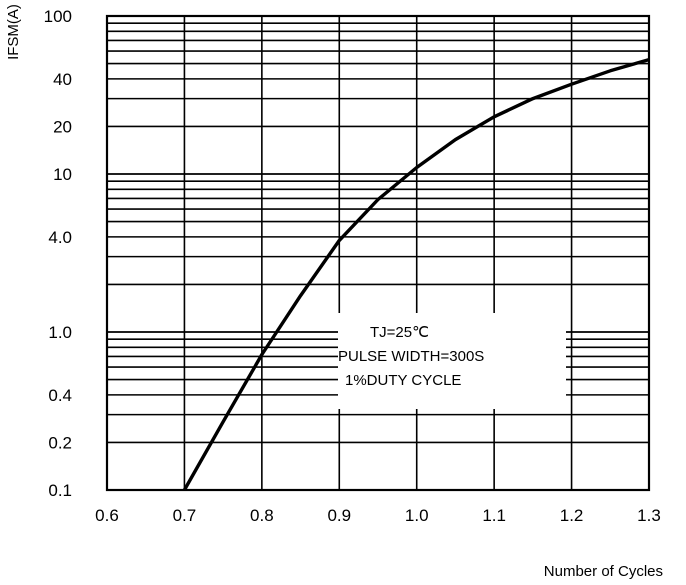  Describe the element at coordinates (60, 442) in the screenshot. I see `y-tick-label: 0.2` at that location.